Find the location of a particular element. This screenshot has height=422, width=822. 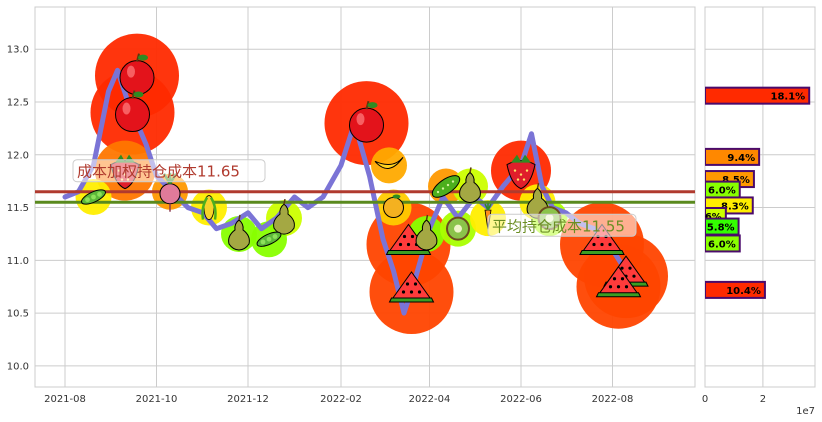

peas-icon is located at coordinates (269, 239).